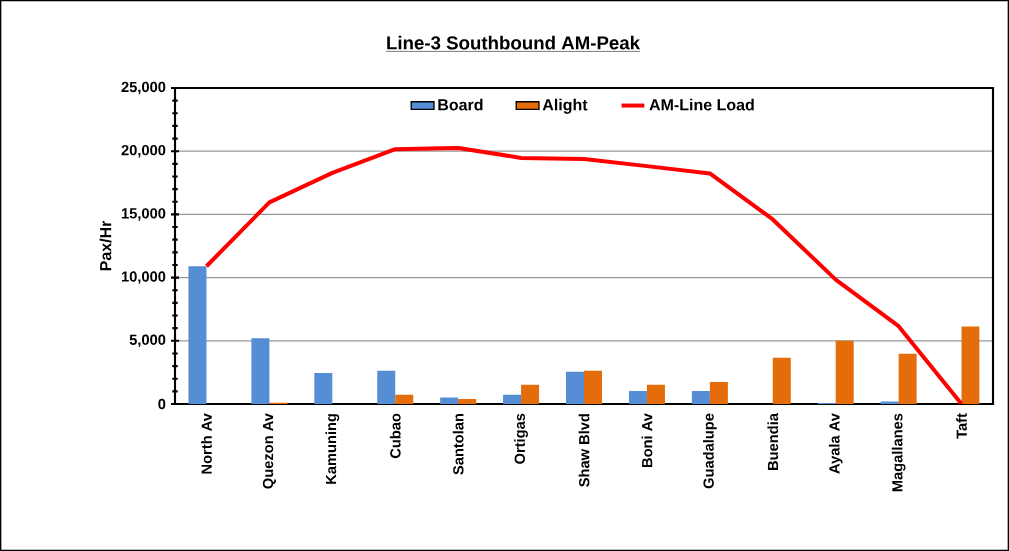  Describe the element at coordinates (647, 440) in the screenshot. I see `x-tick-label: Boni Av` at that location.